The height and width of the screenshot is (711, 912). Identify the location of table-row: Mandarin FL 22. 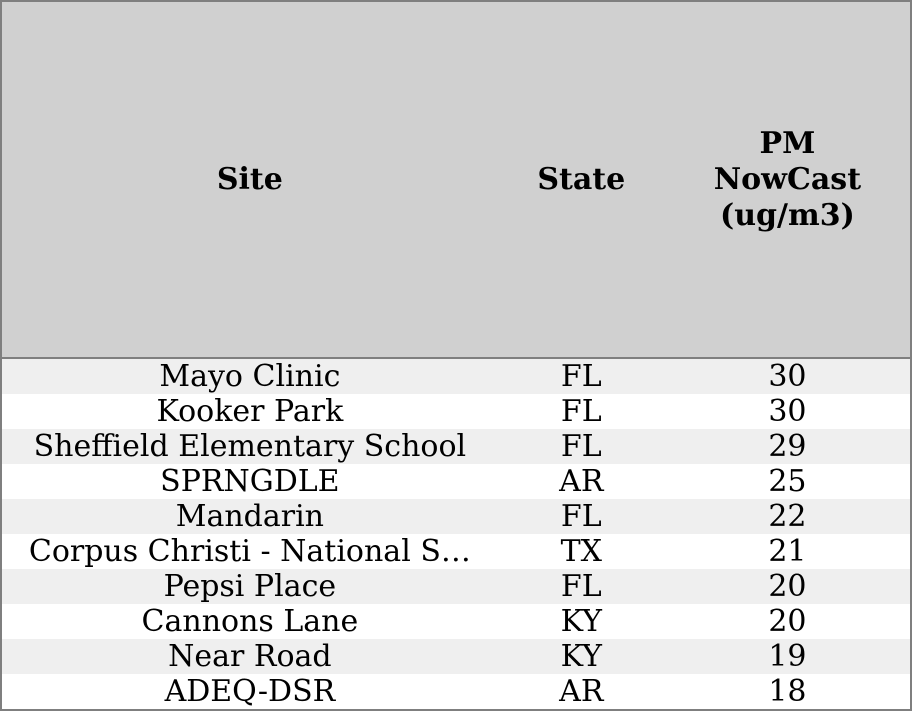
(456, 516).